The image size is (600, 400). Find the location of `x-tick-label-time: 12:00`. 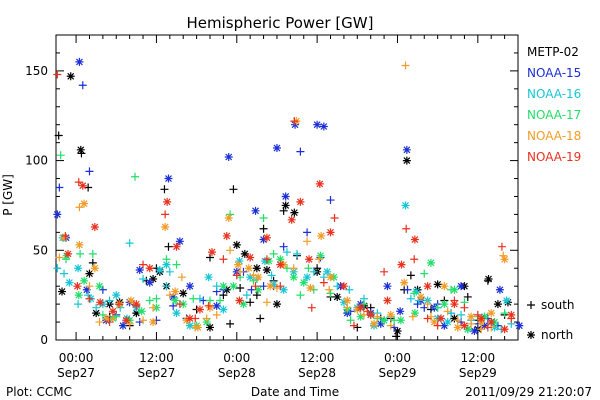

x-tick-label-time: 12:00 is located at coordinates (317, 358).